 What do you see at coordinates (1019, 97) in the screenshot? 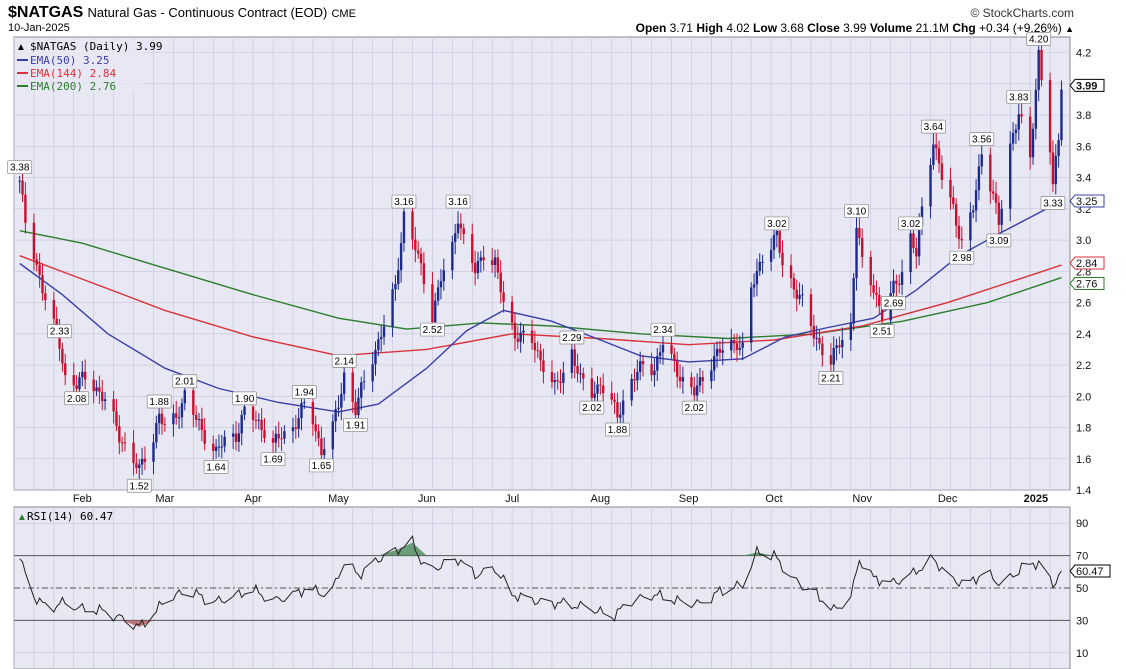
I see `price-callout-text: 3.83` at bounding box center [1019, 97].